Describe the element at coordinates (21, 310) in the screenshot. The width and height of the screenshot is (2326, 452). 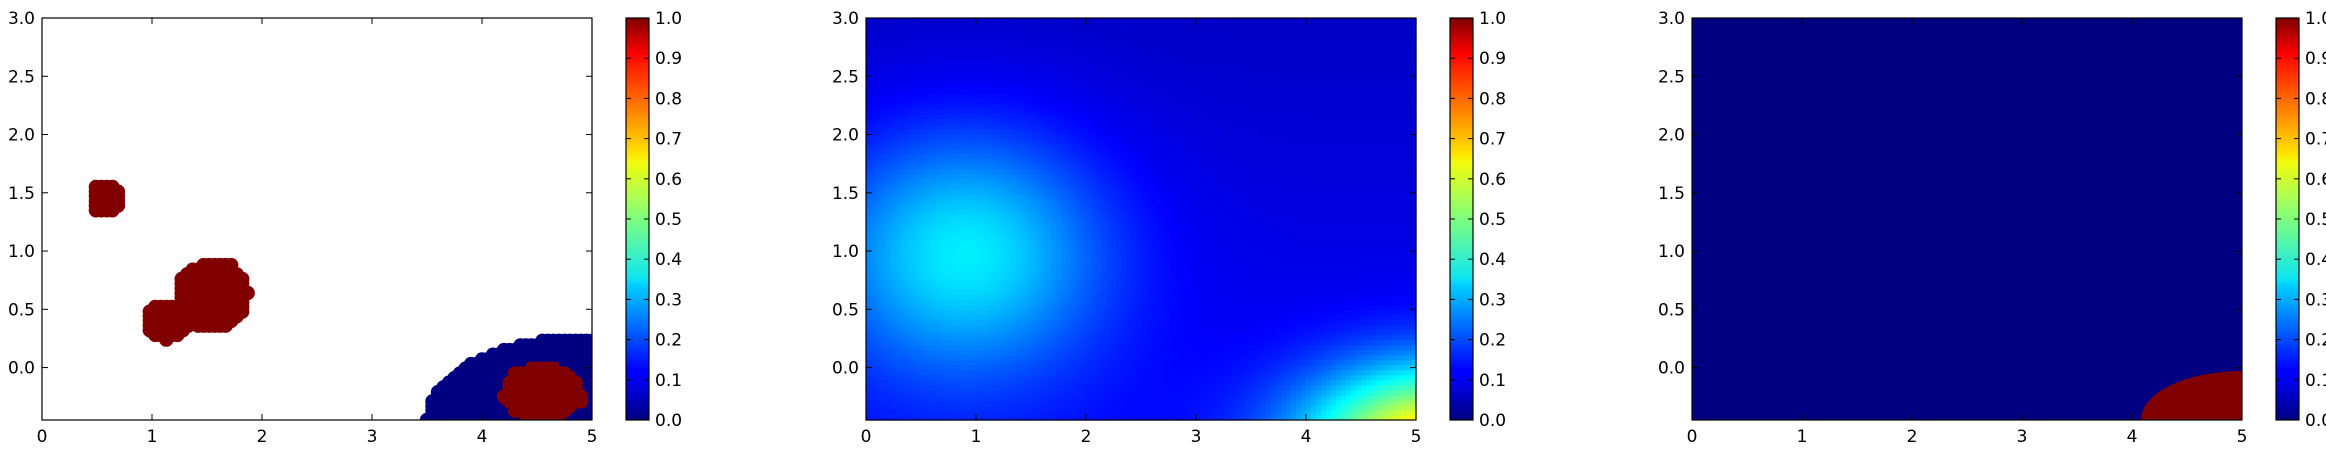
I see `y-tick-label: 0.5` at that location.